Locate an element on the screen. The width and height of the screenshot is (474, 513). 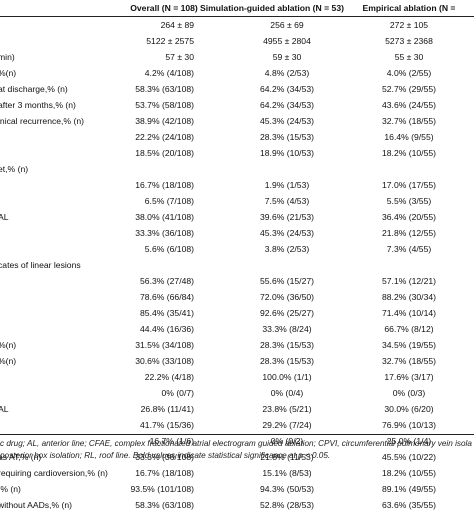
cell-empirical: 21.8% (12/55) is located at coordinates (409, 233).